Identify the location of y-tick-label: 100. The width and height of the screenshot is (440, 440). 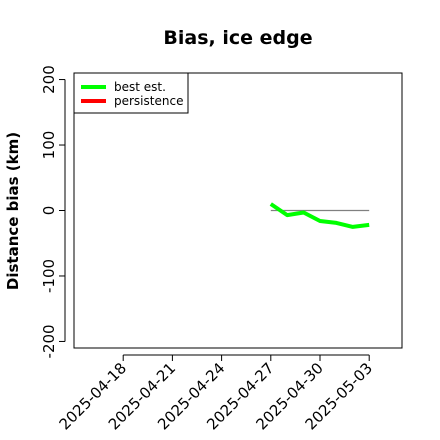
(49, 145).